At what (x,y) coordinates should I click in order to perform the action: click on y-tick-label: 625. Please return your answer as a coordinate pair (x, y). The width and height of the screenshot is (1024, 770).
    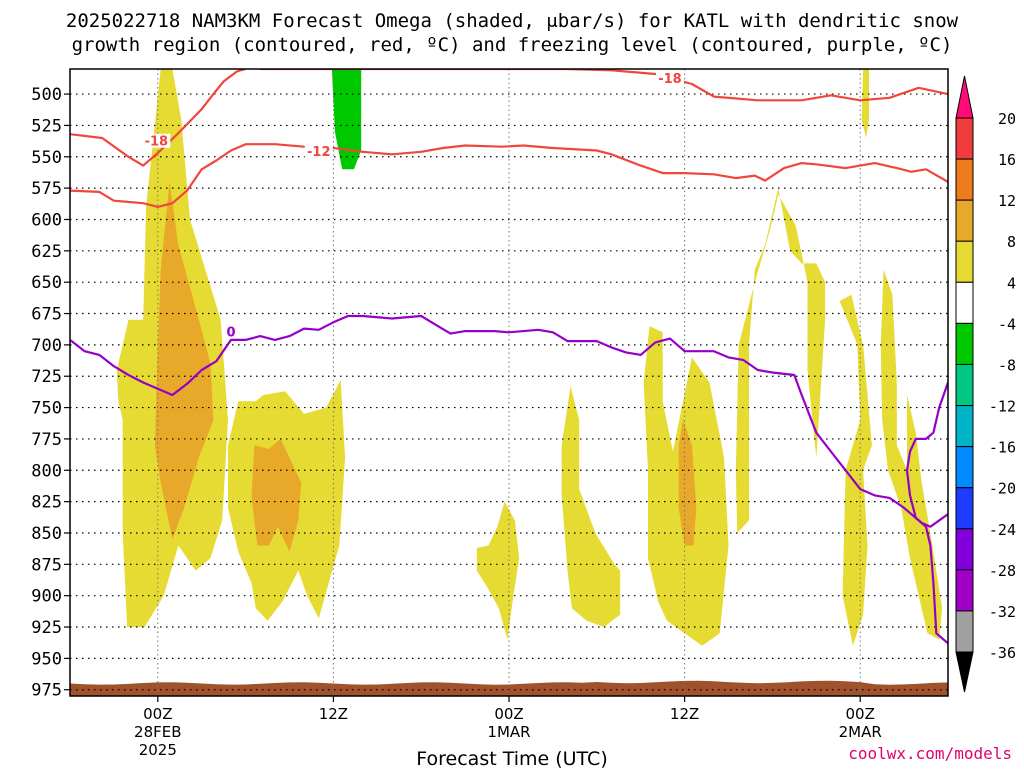
    Looking at the image, I should click on (46, 252).